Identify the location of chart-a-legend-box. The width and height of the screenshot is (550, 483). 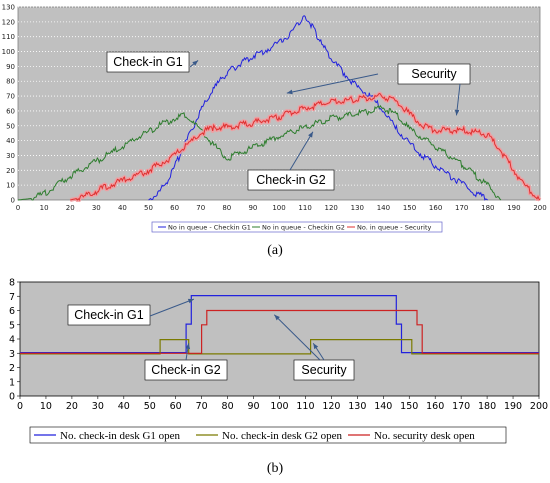
(297, 227).